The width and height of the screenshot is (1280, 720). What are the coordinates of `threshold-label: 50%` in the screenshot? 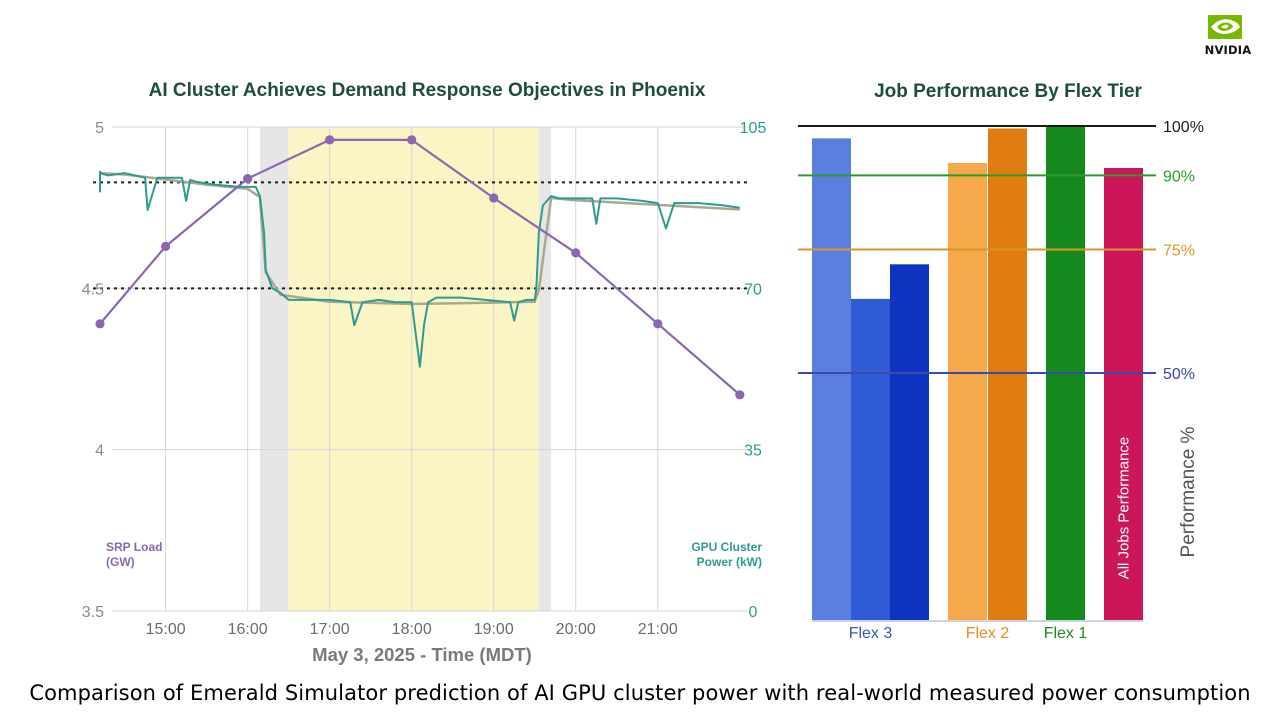 It's located at (1179, 374).